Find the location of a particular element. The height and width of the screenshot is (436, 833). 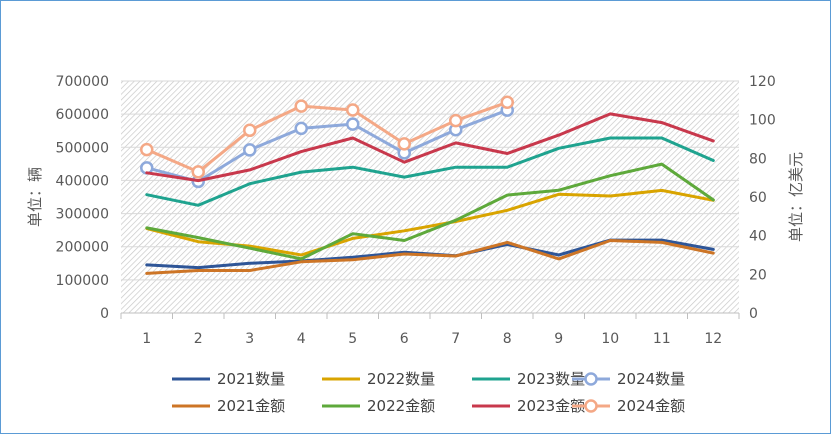

legend-item: 2021数量 is located at coordinates (228, 379).